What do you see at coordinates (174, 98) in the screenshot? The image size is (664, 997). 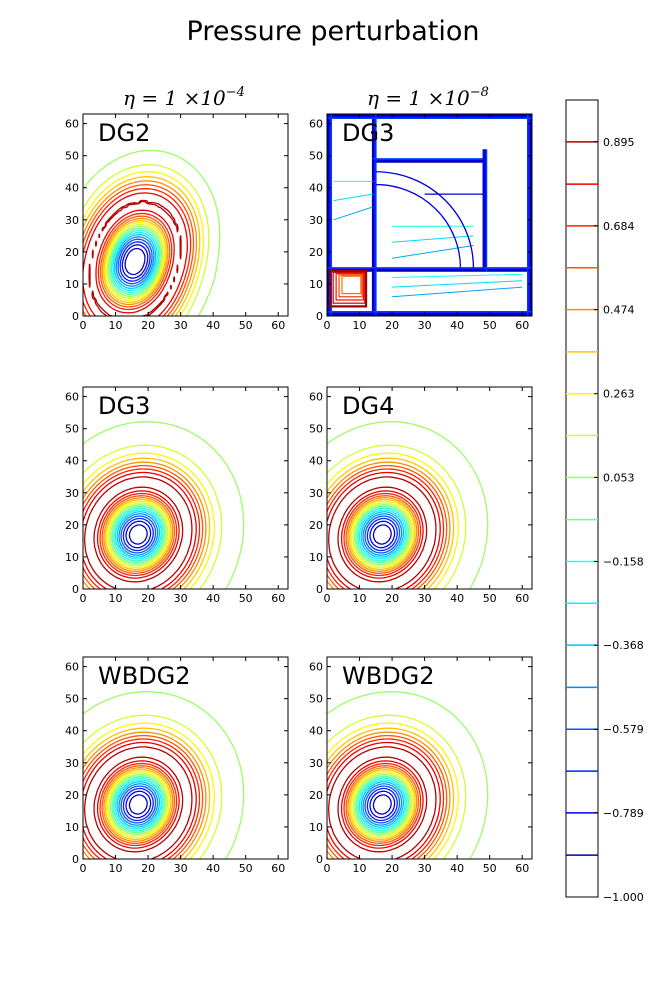 I see `column-title-left-base: η = 1 ×10` at bounding box center [174, 98].